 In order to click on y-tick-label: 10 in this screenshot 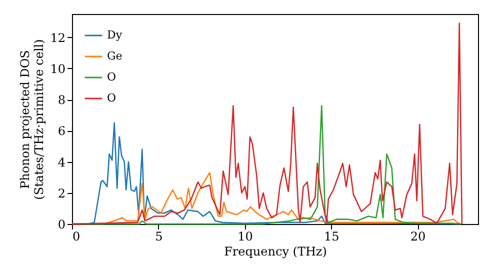, I will do `click(58, 69)`.